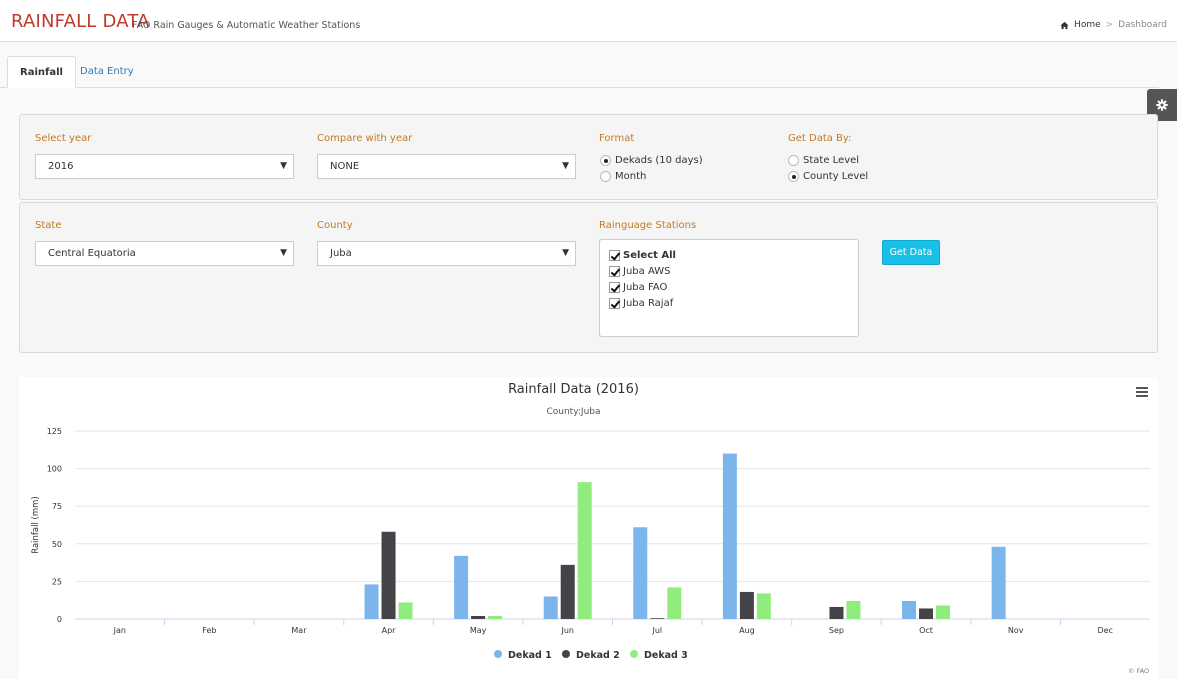 The image size is (1177, 679). What do you see at coordinates (54, 469) in the screenshot?
I see `y-tick-label: 100` at bounding box center [54, 469].